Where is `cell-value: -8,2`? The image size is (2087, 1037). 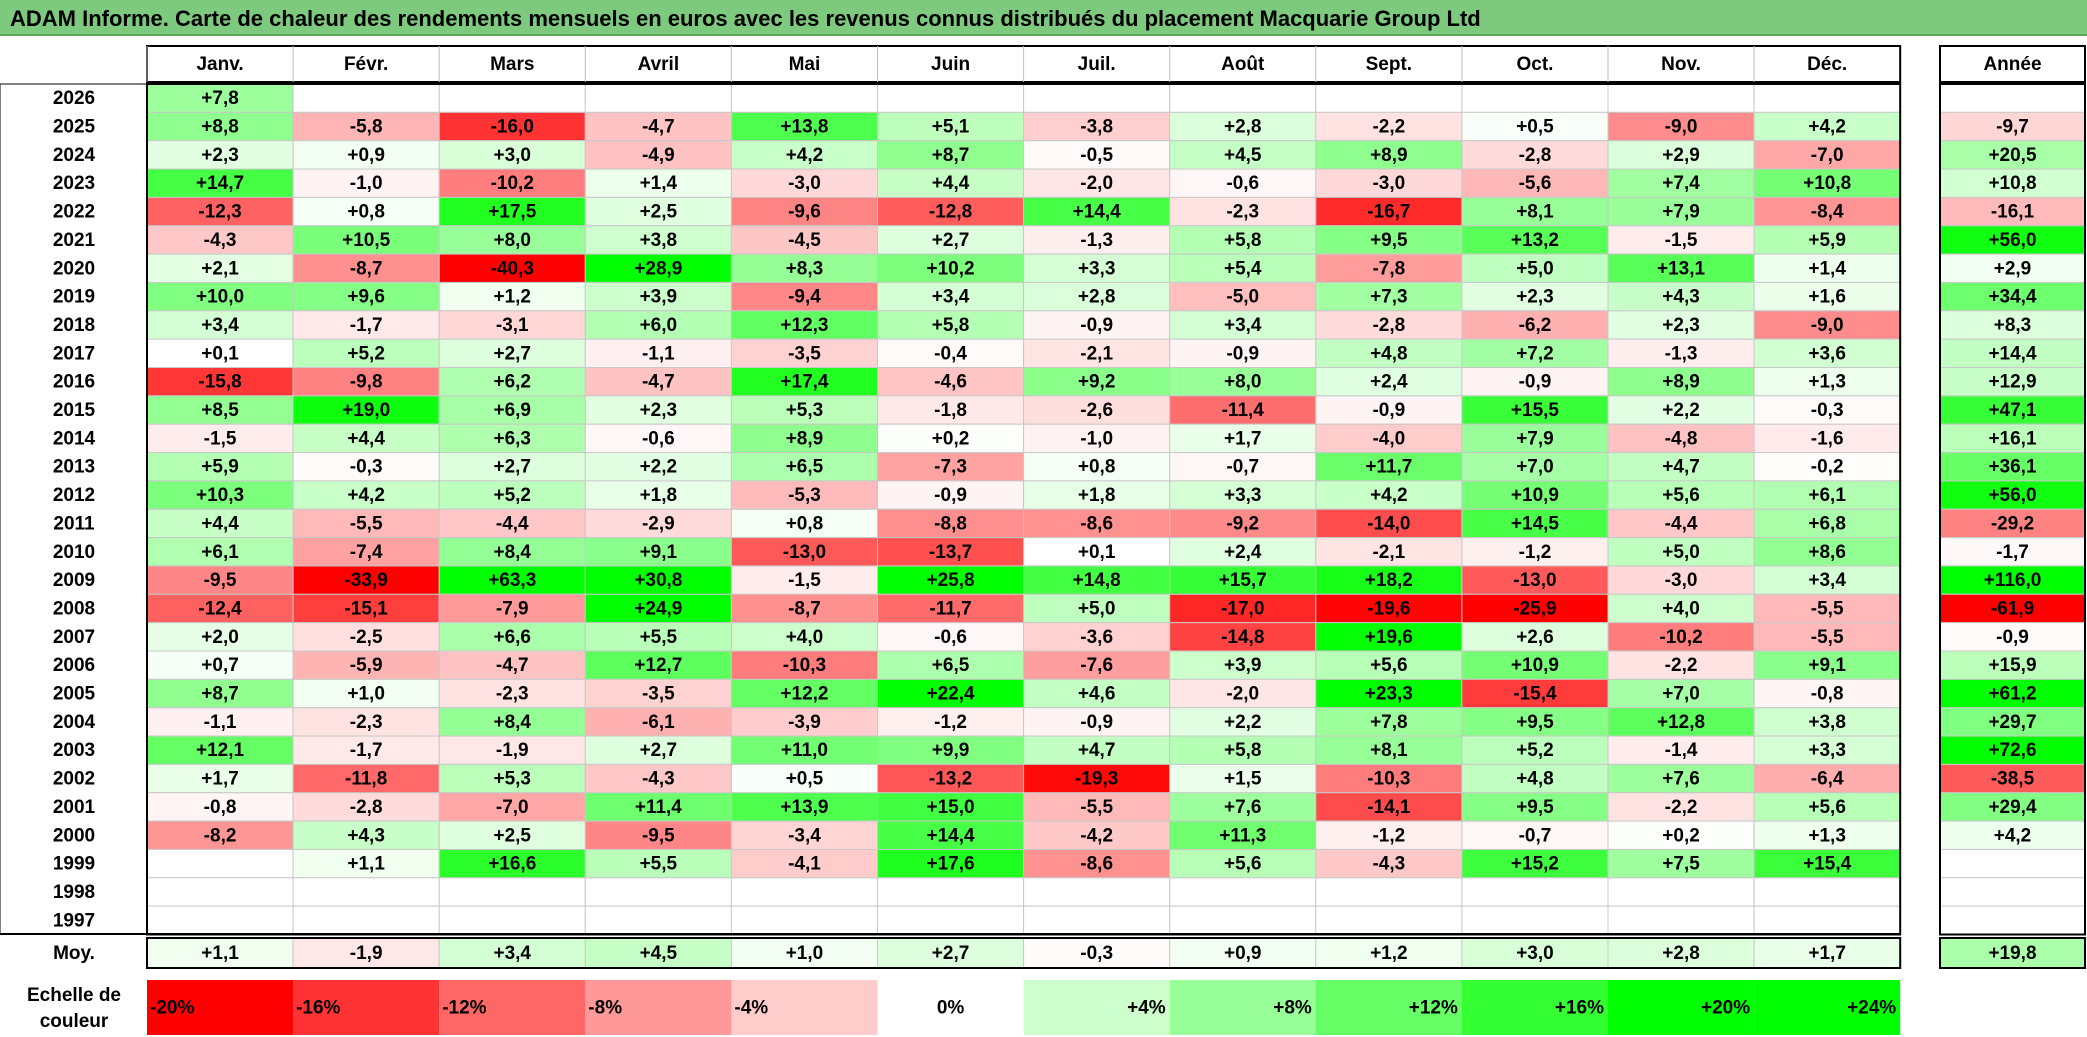 cell-value: -8,2 is located at coordinates (220, 835).